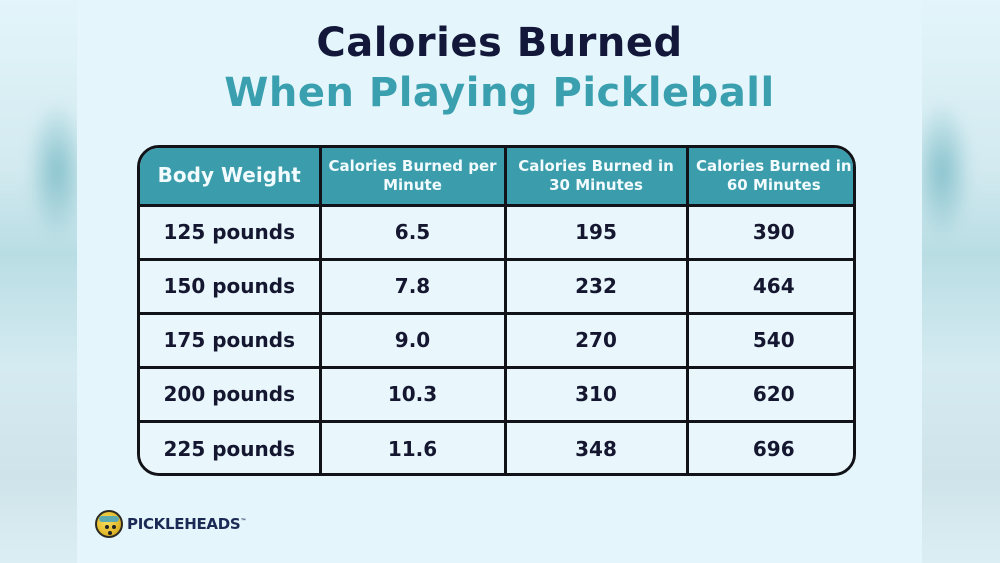  Describe the element at coordinates (412, 446) in the screenshot. I see `cell-per-minute: 11.6` at that location.